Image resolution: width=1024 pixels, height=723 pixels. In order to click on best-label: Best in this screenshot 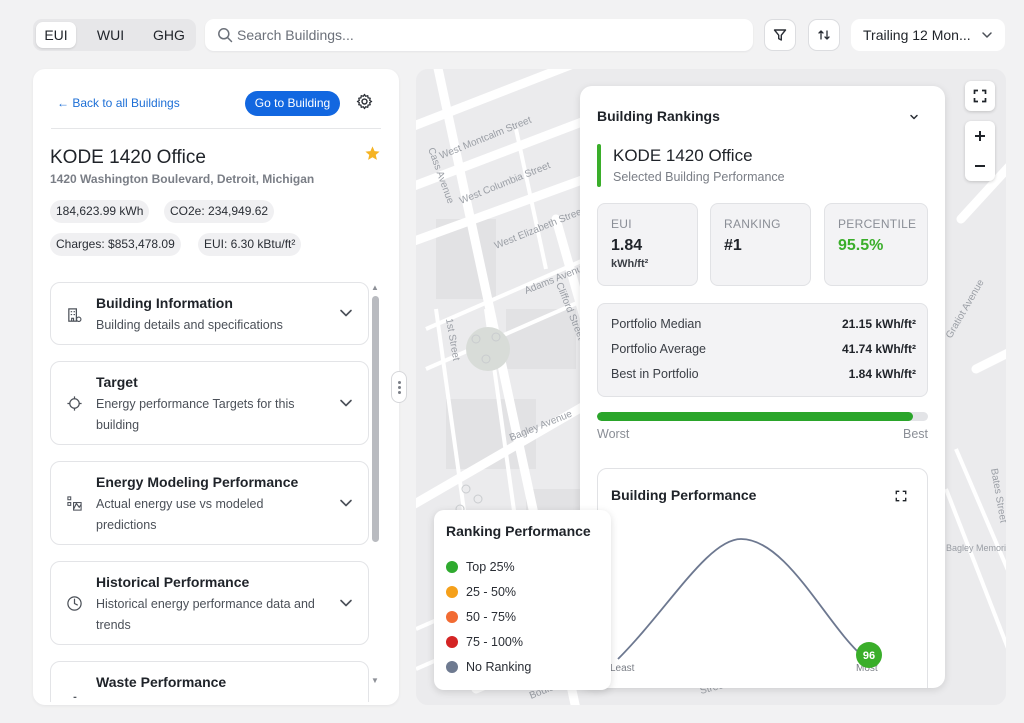, I will do `click(915, 434)`.